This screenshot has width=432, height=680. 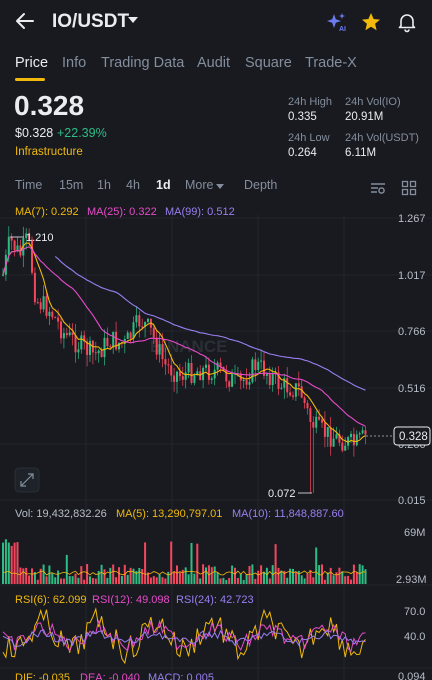 What do you see at coordinates (47, 212) in the screenshot?
I see `ma7-legend: MA(7): 0.292` at bounding box center [47, 212].